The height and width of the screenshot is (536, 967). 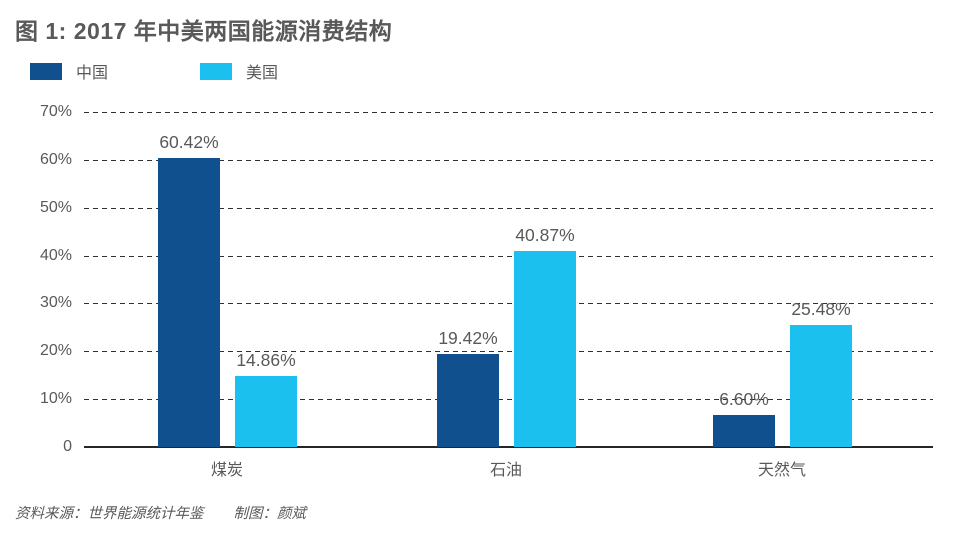 I want to click on legend-label: 美国, so click(x=262, y=73).